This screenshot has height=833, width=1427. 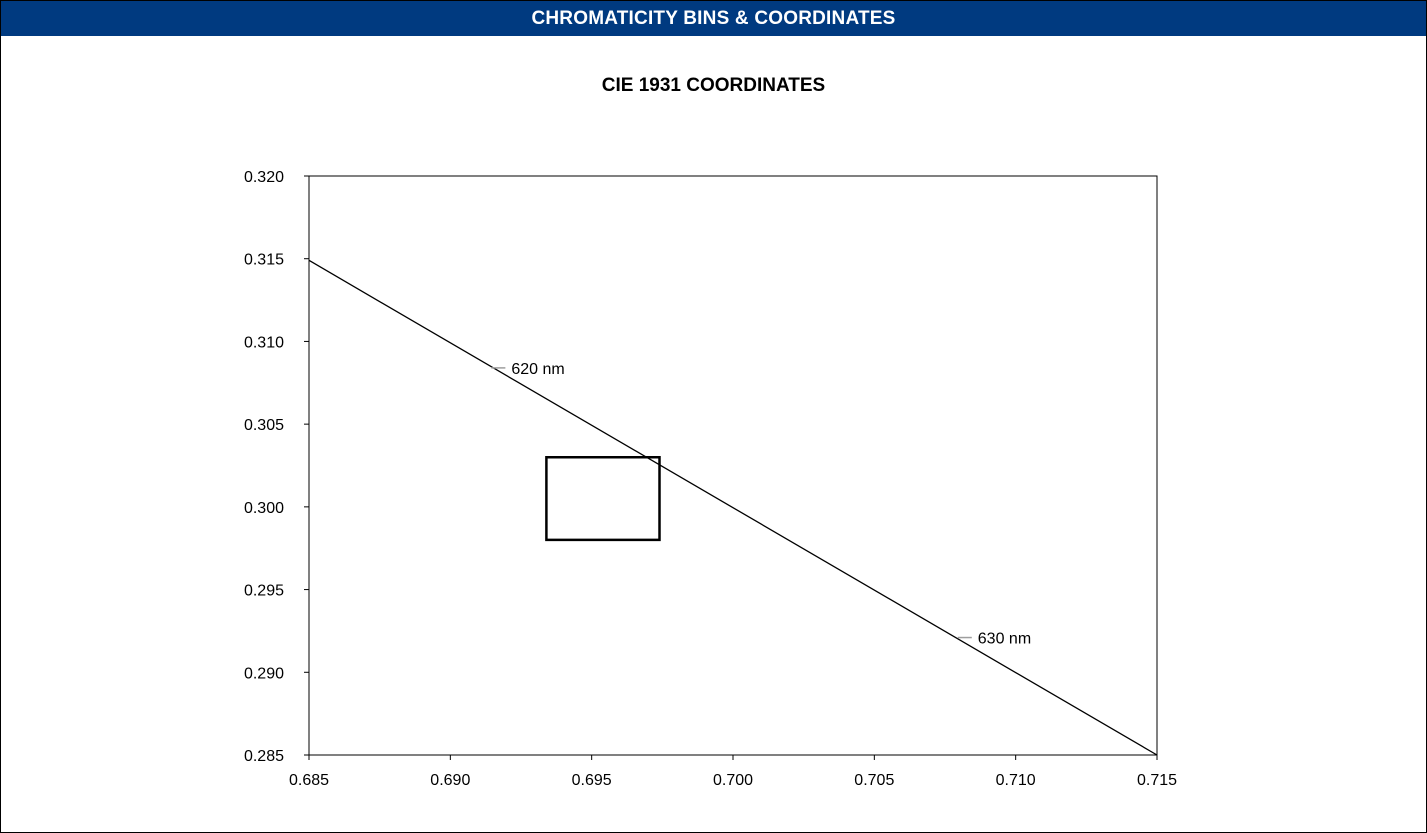 I want to click on wavelength-label: 620 nm, so click(x=537, y=369).